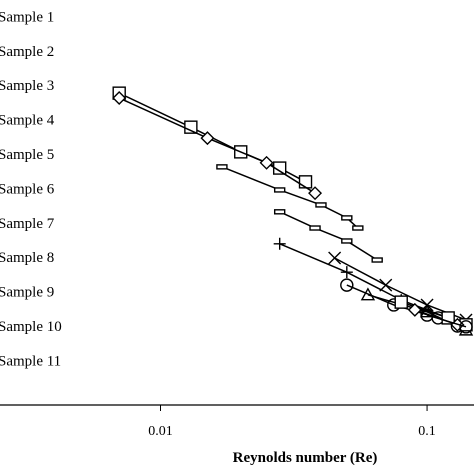 Image resolution: width=474 pixels, height=474 pixels. I want to click on legend-label: Sample 11, so click(30, 361).